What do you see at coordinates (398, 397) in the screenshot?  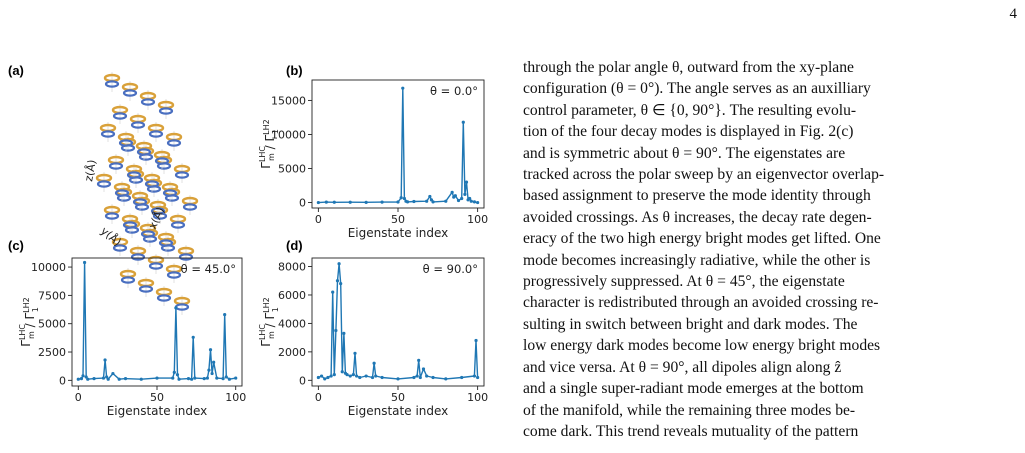 I see `x-tick-label: 50` at bounding box center [398, 397].